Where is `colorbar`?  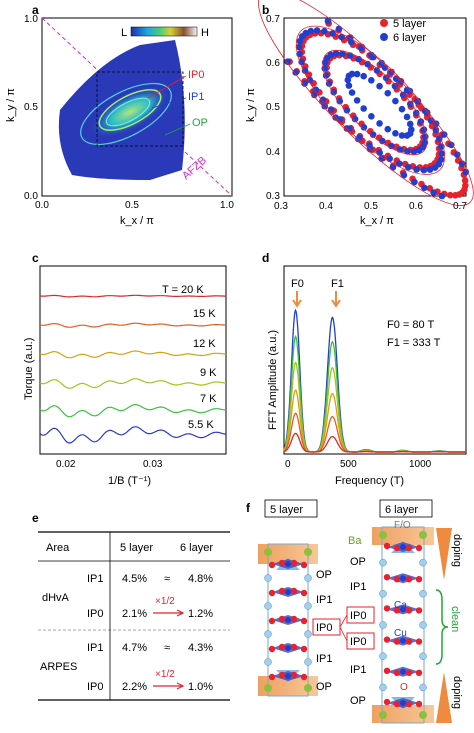
colorbar is located at coordinates (164, 31).